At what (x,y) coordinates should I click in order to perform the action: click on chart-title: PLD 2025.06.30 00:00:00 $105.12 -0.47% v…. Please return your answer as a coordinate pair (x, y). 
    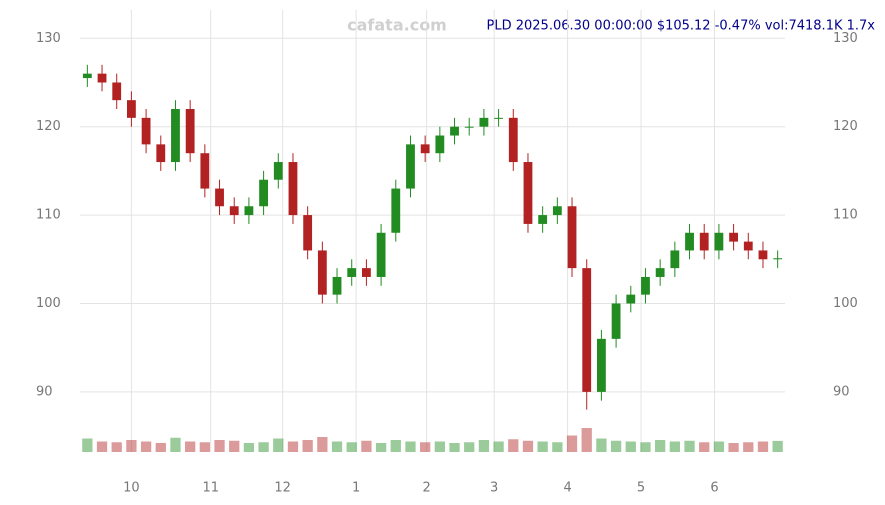
    Looking at the image, I should click on (681, 26).